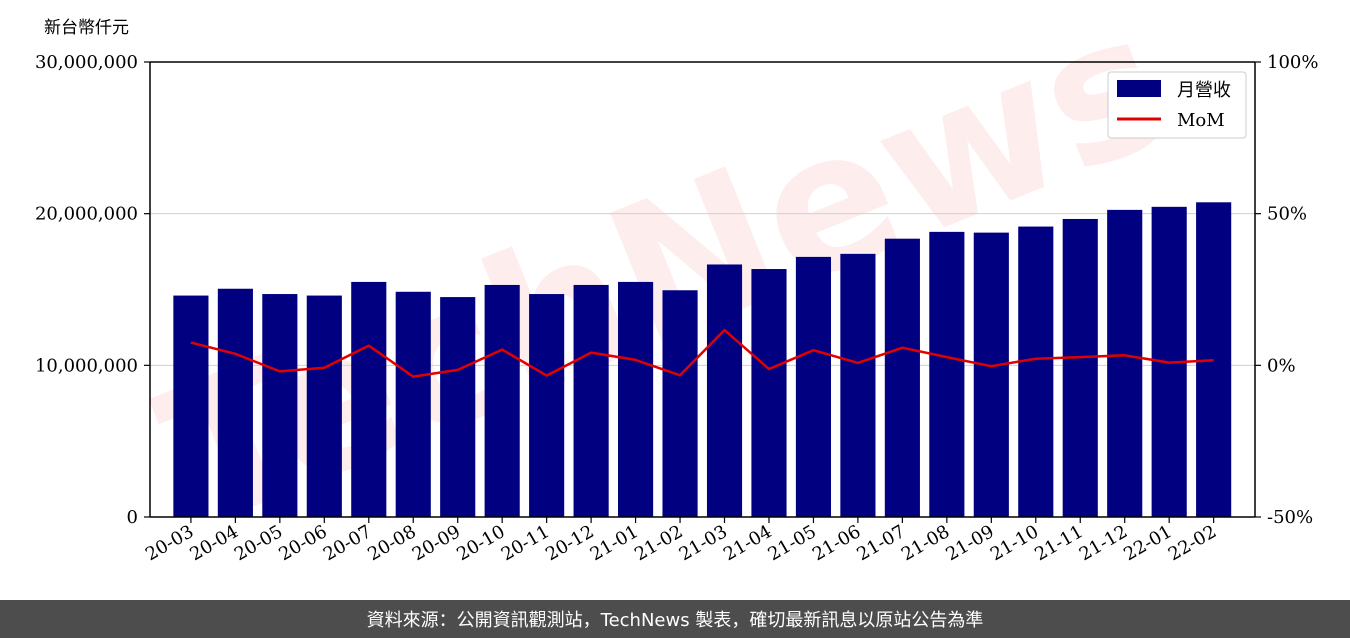 This screenshot has width=1350, height=638. Describe the element at coordinates (1139, 88) in the screenshot. I see `legend-bar-swatch` at that location.